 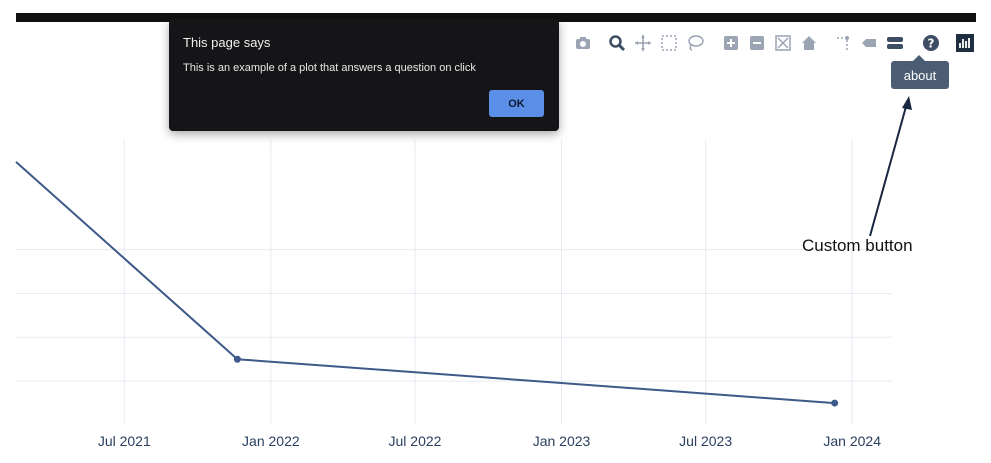 What do you see at coordinates (857, 245) in the screenshot?
I see `custom-button-annotation: Custom button` at bounding box center [857, 245].